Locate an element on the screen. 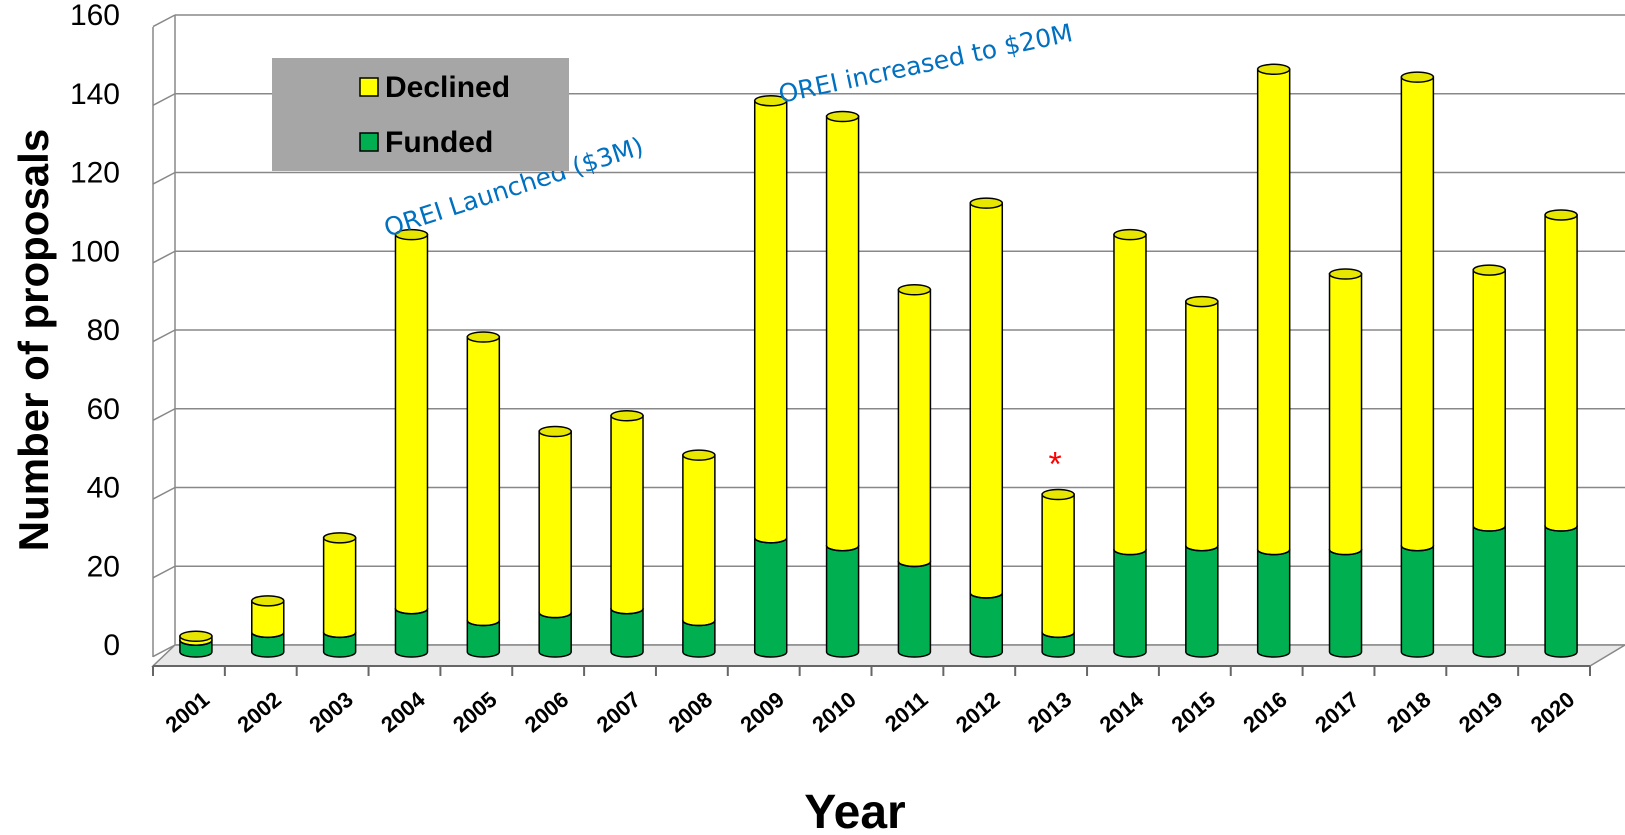 This screenshot has width=1625, height=835. y-tick-label: 0 is located at coordinates (111, 645).